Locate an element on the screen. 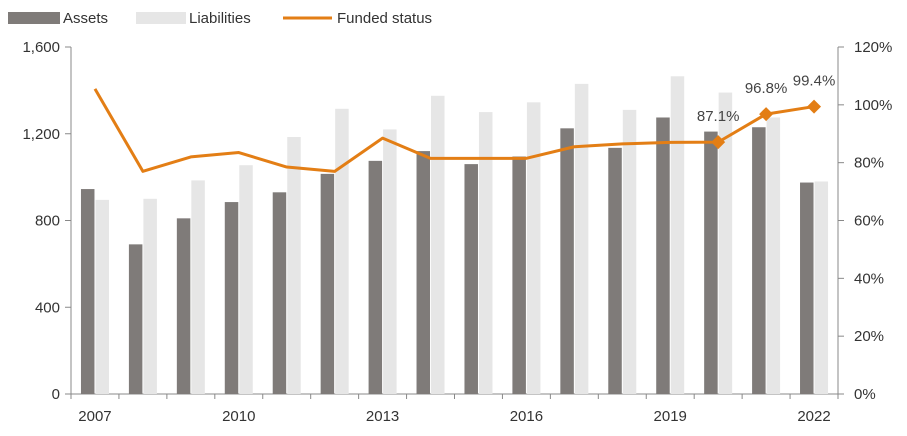 The width and height of the screenshot is (907, 436). right-axis-tick-label: 100% is located at coordinates (873, 105).